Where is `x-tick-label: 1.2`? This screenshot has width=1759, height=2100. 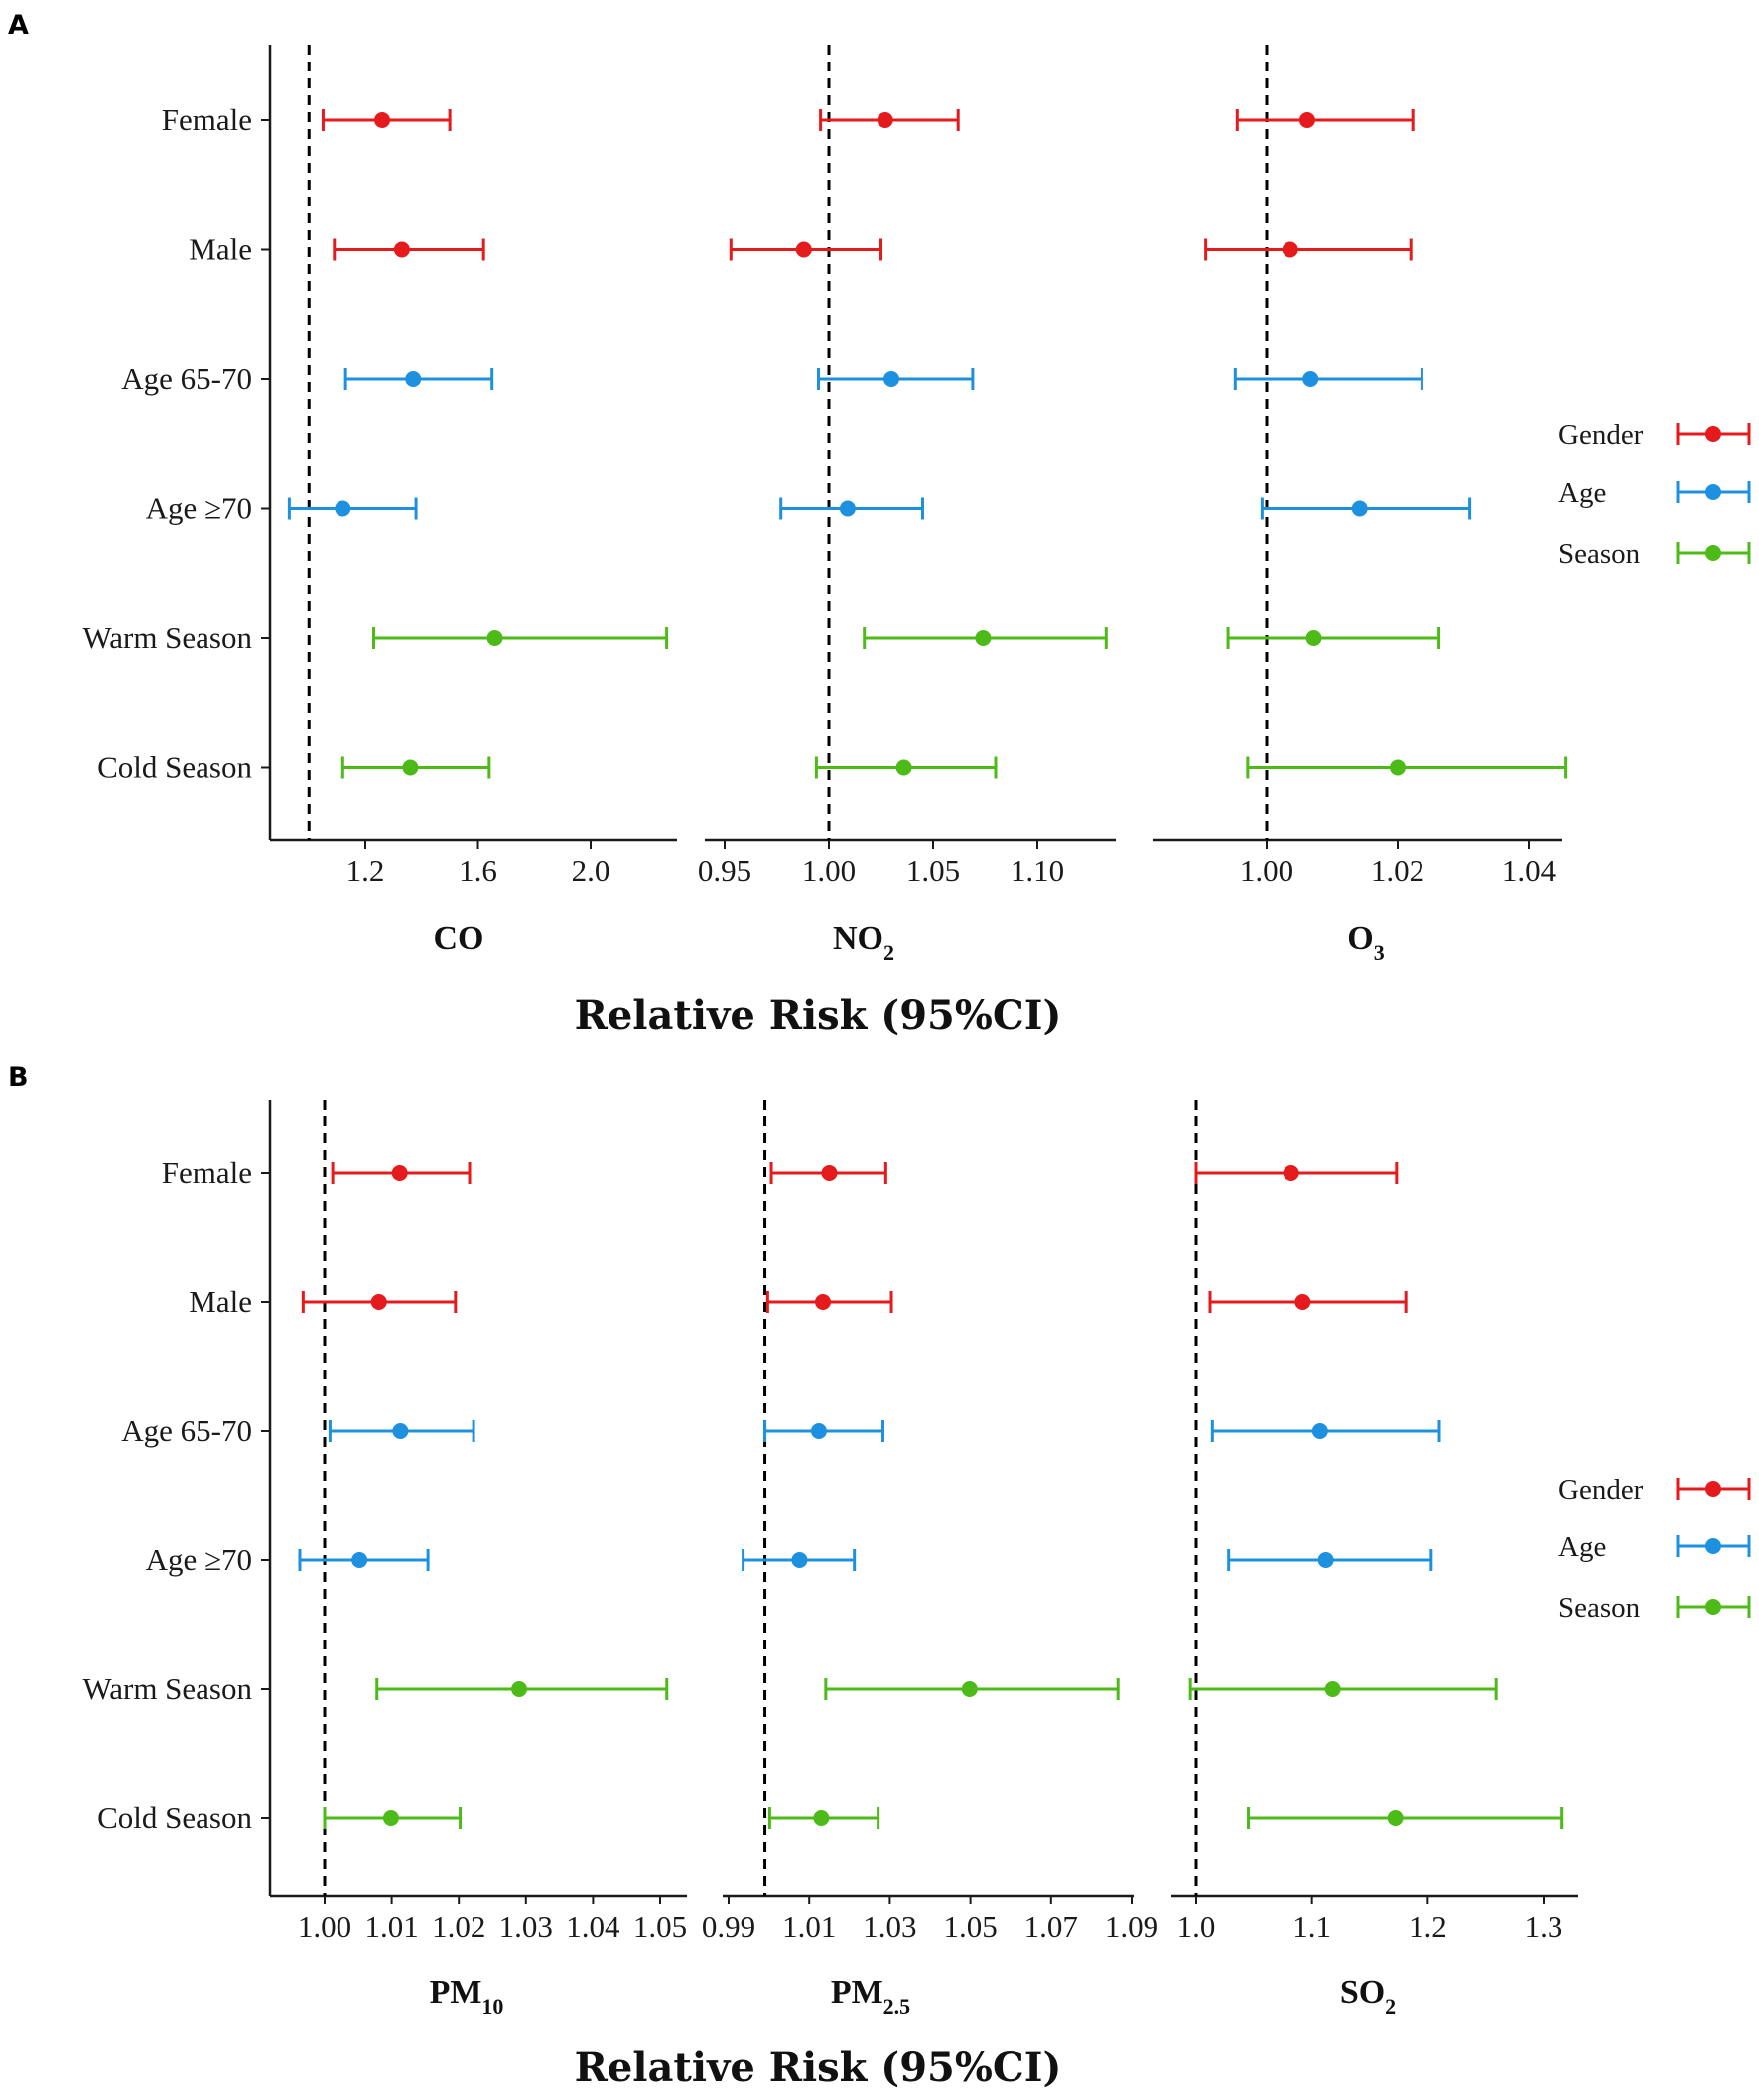
x-tick-label: 1.2 is located at coordinates (365, 870).